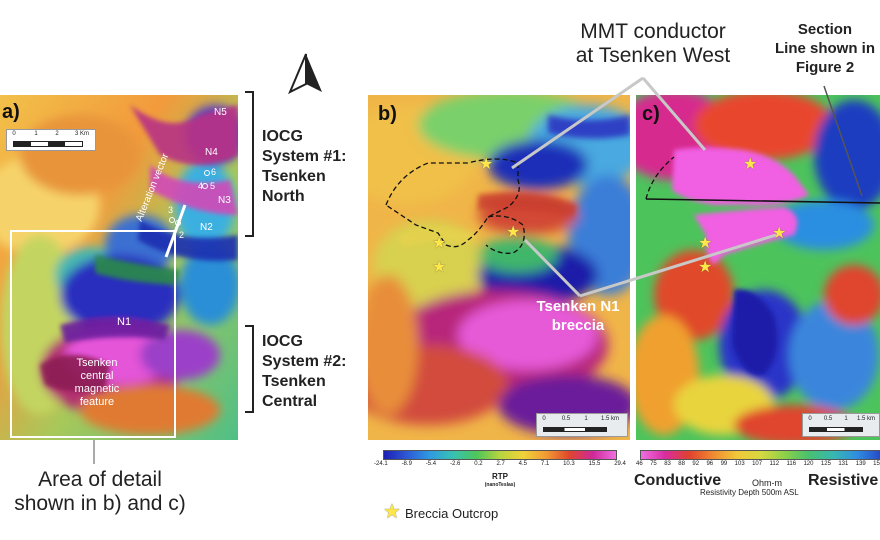  What do you see at coordinates (749, 492) in the screenshot?
I see `resistivity-depth-label: Resistivity Depth 500m ASL` at bounding box center [749, 492].